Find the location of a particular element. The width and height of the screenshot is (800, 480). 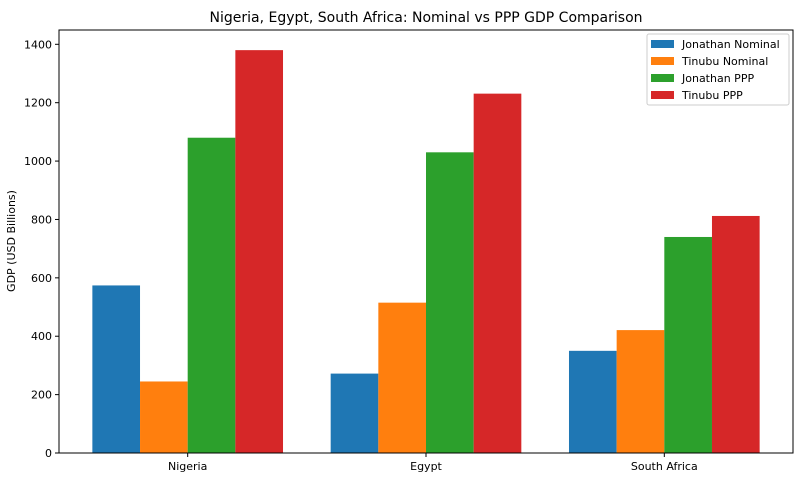

legend-label: Tinubu Nominal is located at coordinates (724, 61).